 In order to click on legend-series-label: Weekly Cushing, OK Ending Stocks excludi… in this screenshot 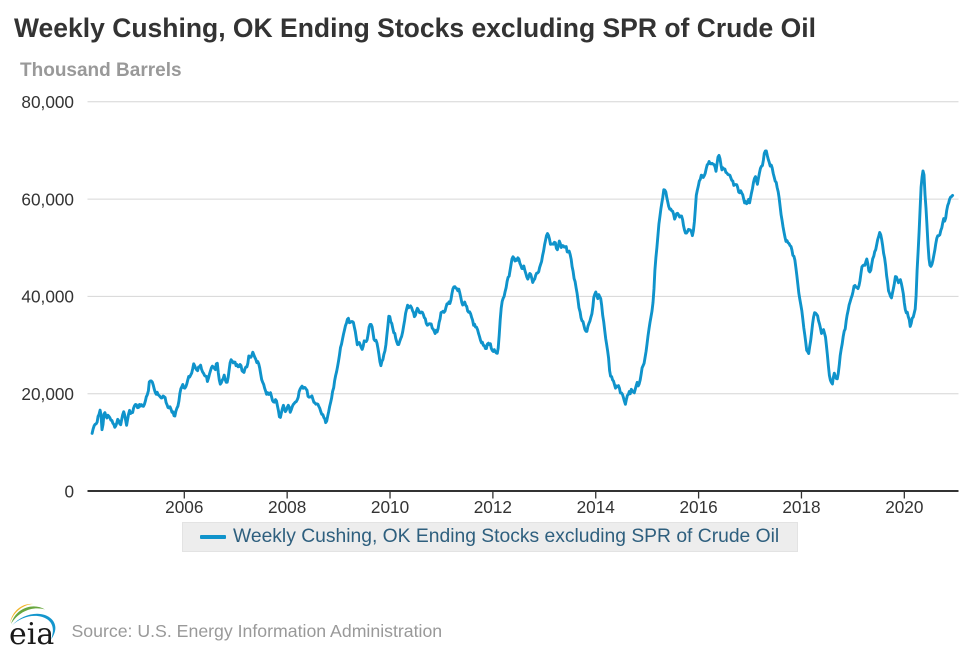, I will do `click(506, 536)`.